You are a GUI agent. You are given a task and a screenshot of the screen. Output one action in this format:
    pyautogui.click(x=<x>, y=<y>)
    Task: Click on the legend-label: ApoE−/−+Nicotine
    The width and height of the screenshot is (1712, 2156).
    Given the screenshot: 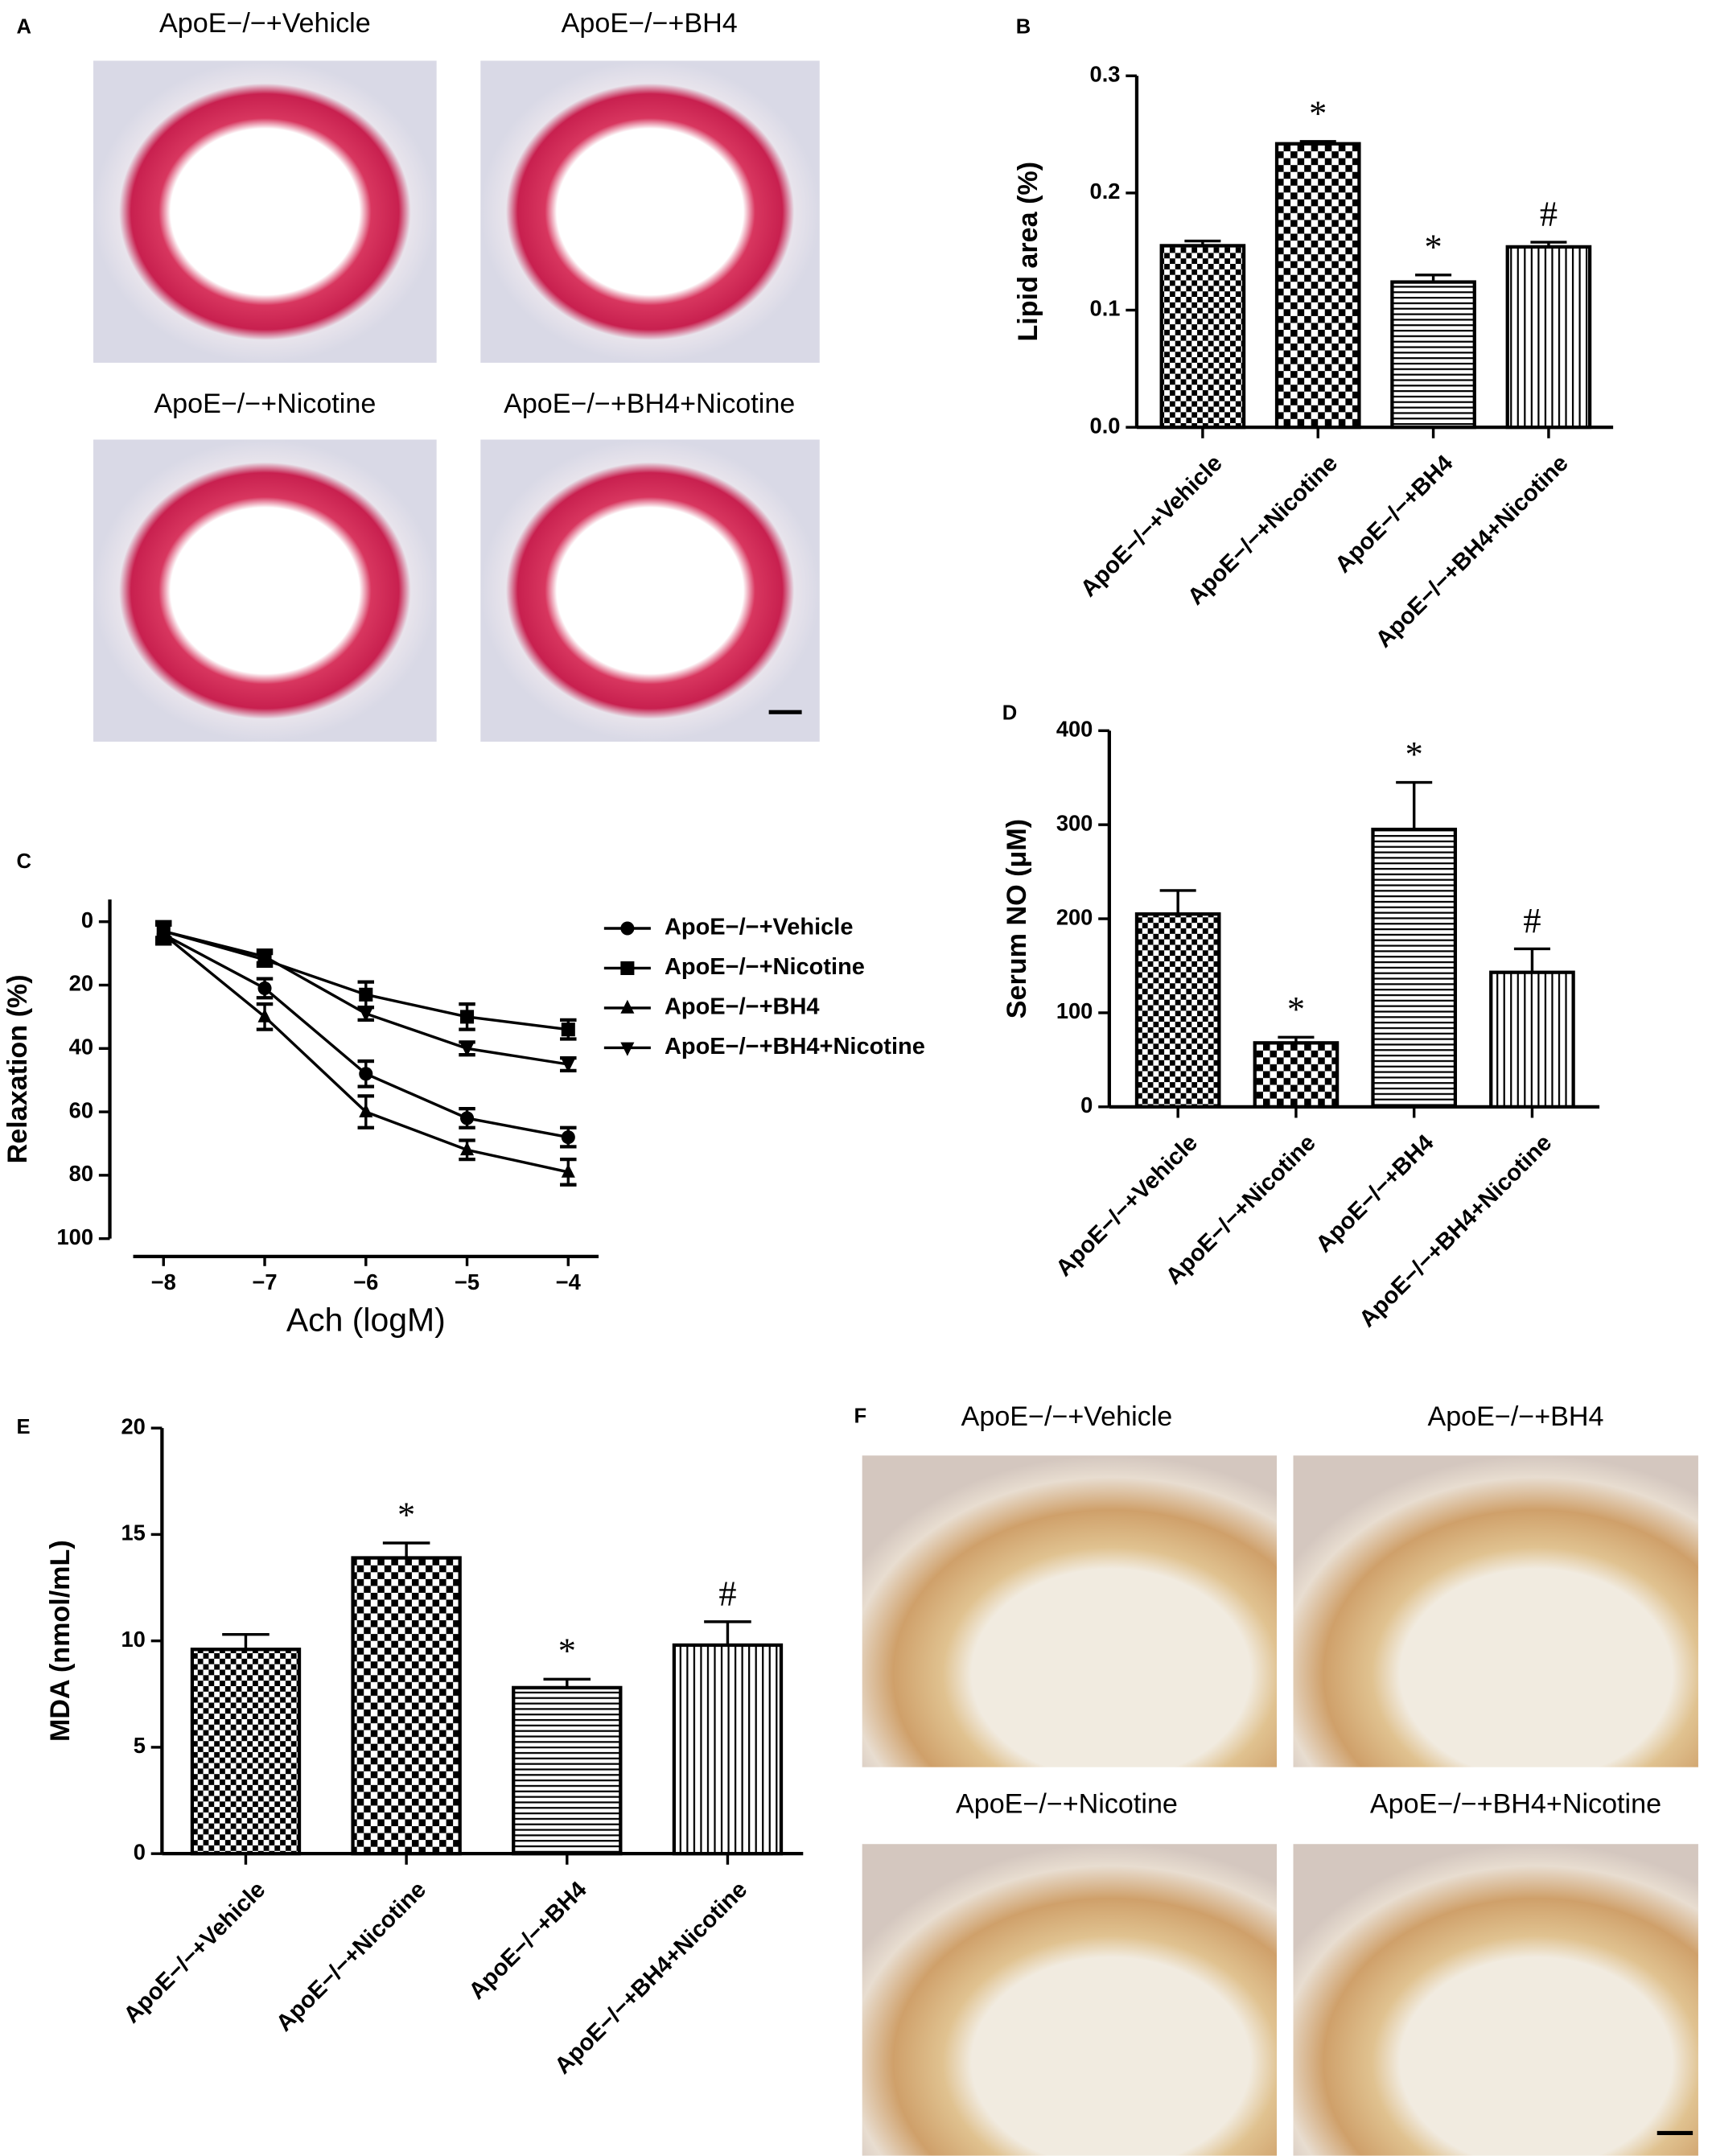 What is the action you would take?
    pyautogui.click(x=765, y=967)
    